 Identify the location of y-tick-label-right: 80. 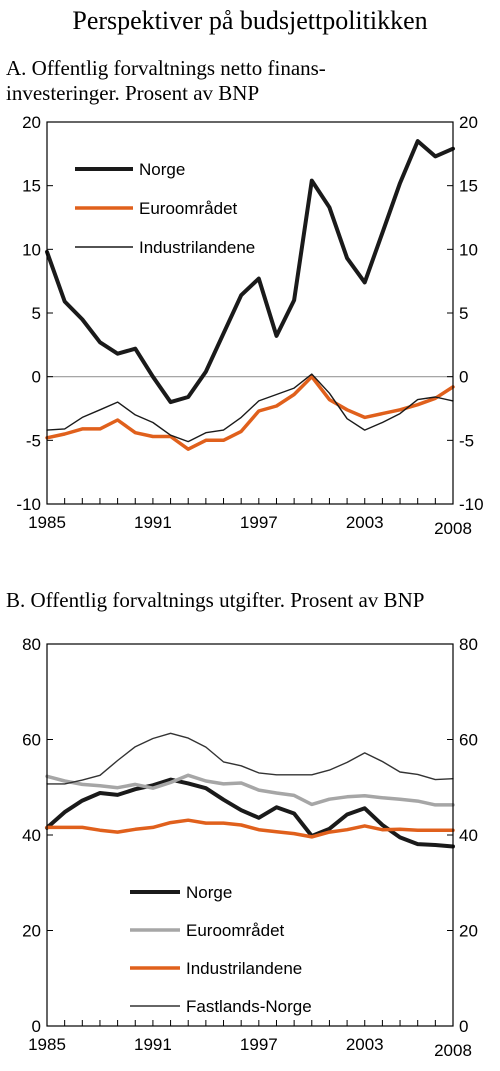
(468, 644).